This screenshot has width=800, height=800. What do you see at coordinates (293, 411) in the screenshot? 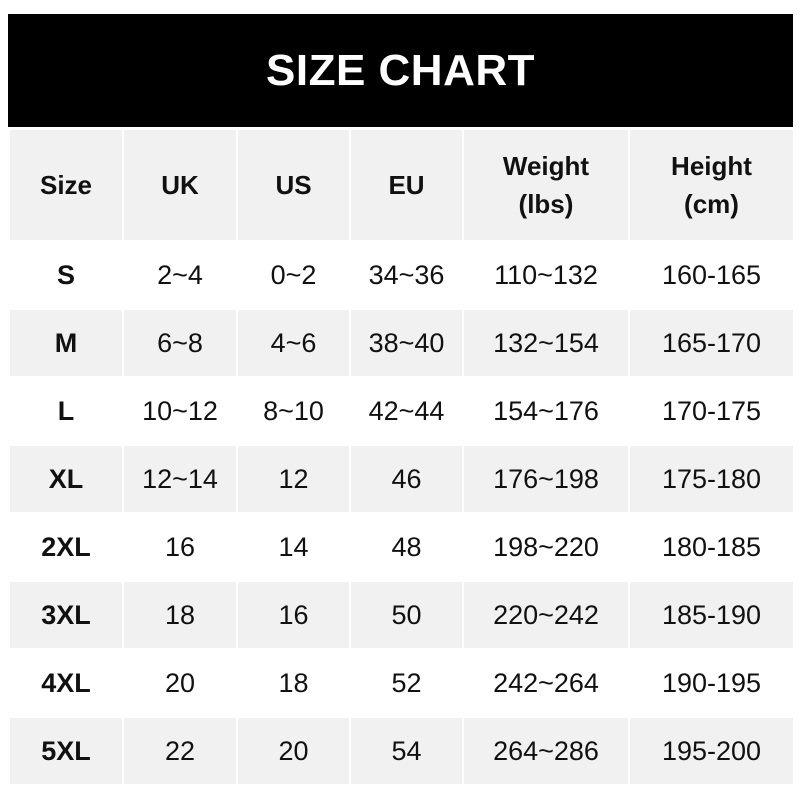
I see `cell-us: 8~10` at bounding box center [293, 411].